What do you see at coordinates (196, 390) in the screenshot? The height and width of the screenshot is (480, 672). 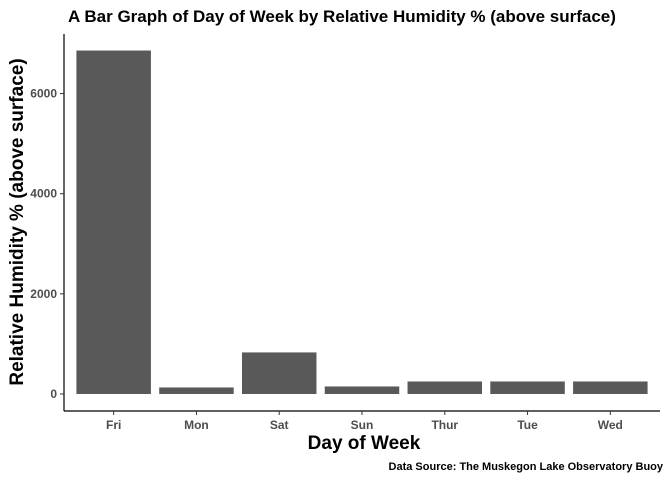 I see `bar-mon` at bounding box center [196, 390].